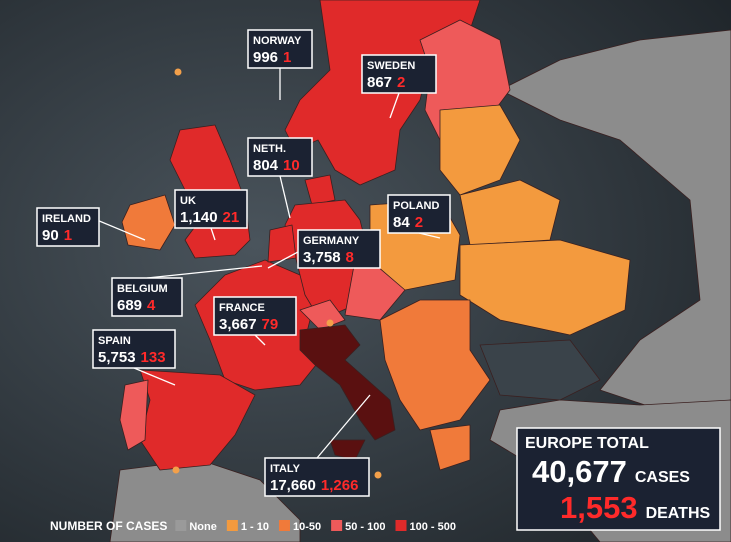 The image size is (731, 542). What do you see at coordinates (510, 212) in the screenshot?
I see `belarus` at bounding box center [510, 212].